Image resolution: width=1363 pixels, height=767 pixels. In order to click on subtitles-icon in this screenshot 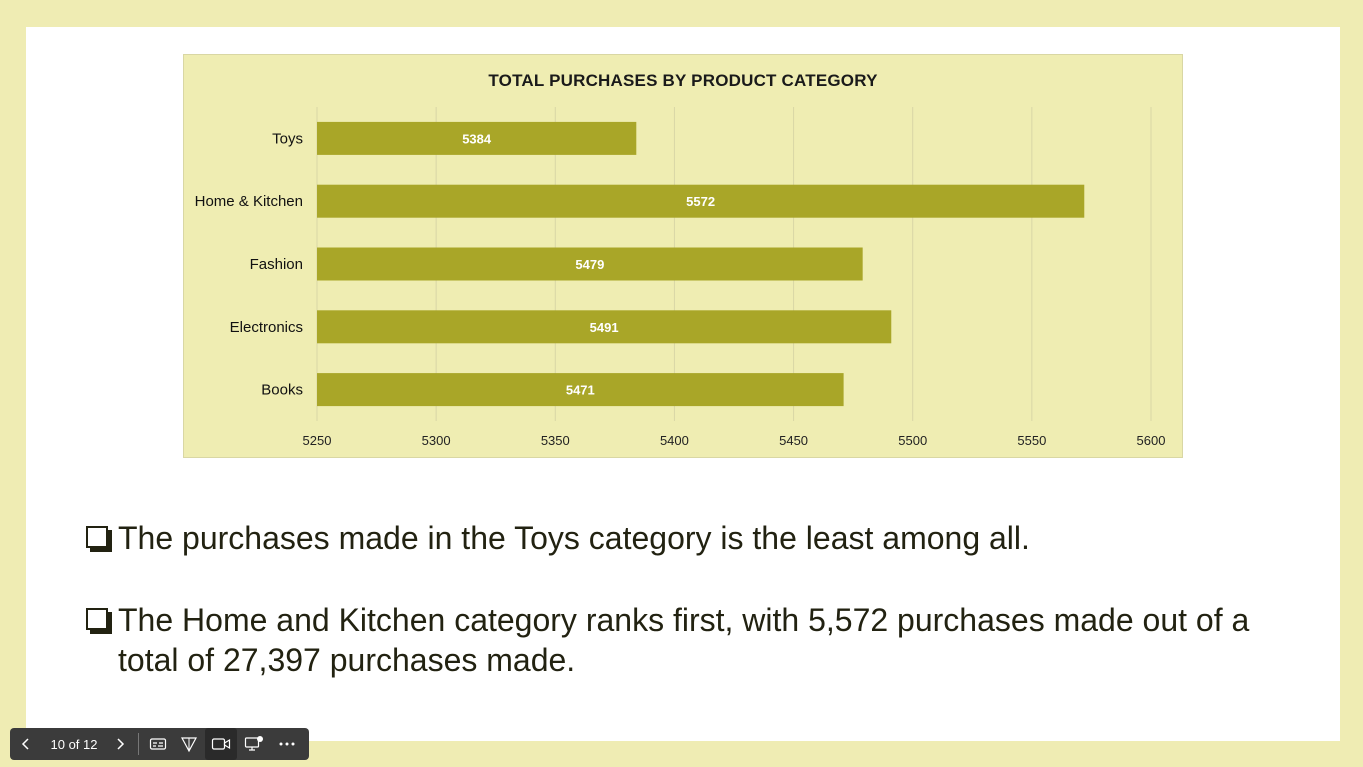, I will do `click(158, 744)`.